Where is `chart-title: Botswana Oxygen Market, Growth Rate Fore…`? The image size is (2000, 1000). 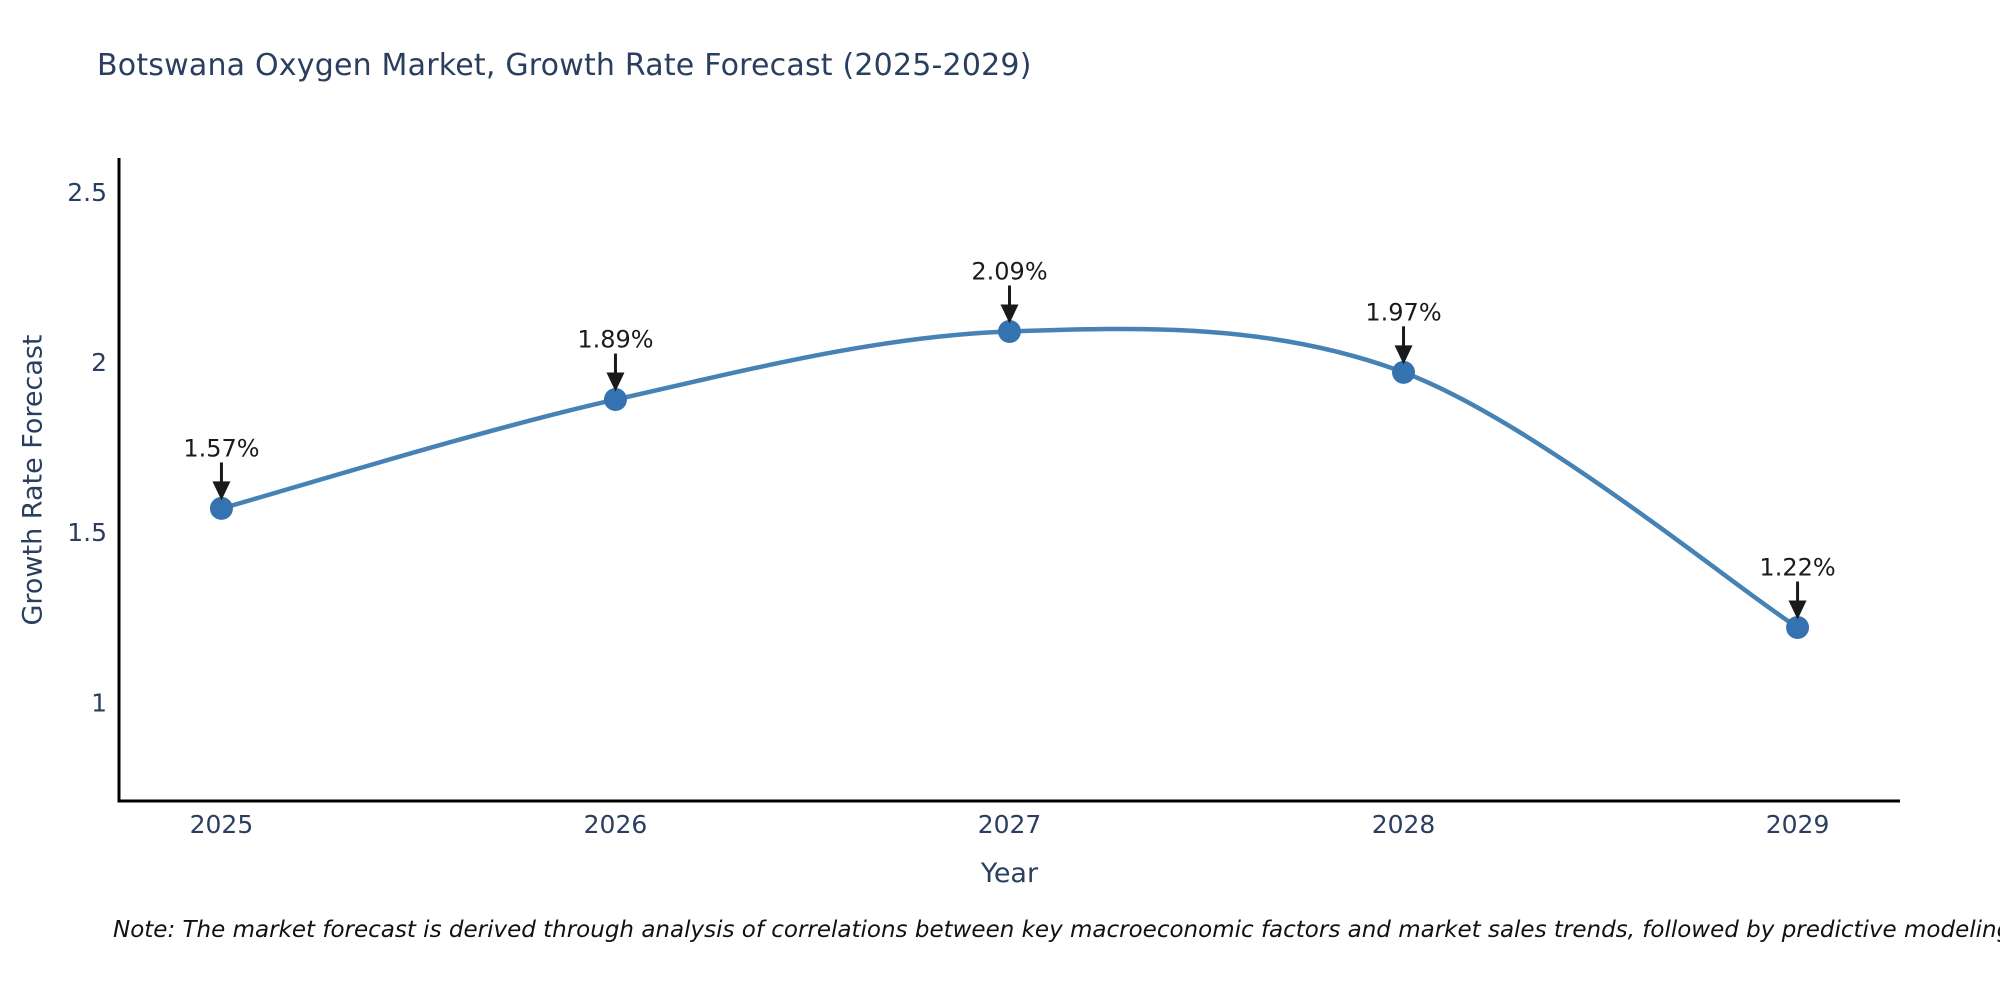 chart-title: Botswana Oxygen Market, Growth Rate Fore… is located at coordinates (564, 65).